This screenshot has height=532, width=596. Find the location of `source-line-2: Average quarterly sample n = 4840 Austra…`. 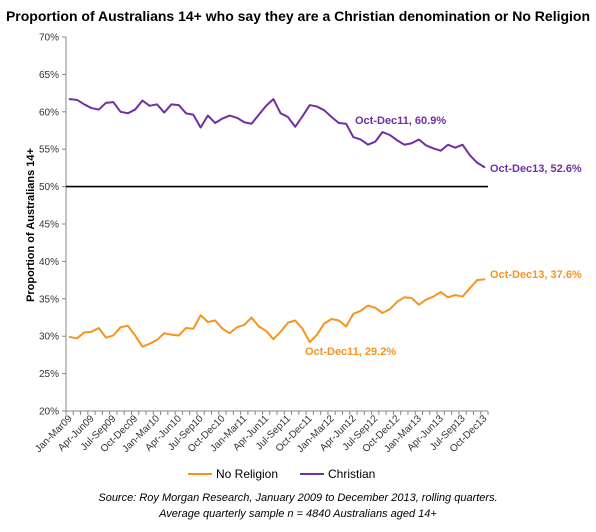

source-line-2: Average quarterly sample n = 4840 Austra… is located at coordinates (298, 514).